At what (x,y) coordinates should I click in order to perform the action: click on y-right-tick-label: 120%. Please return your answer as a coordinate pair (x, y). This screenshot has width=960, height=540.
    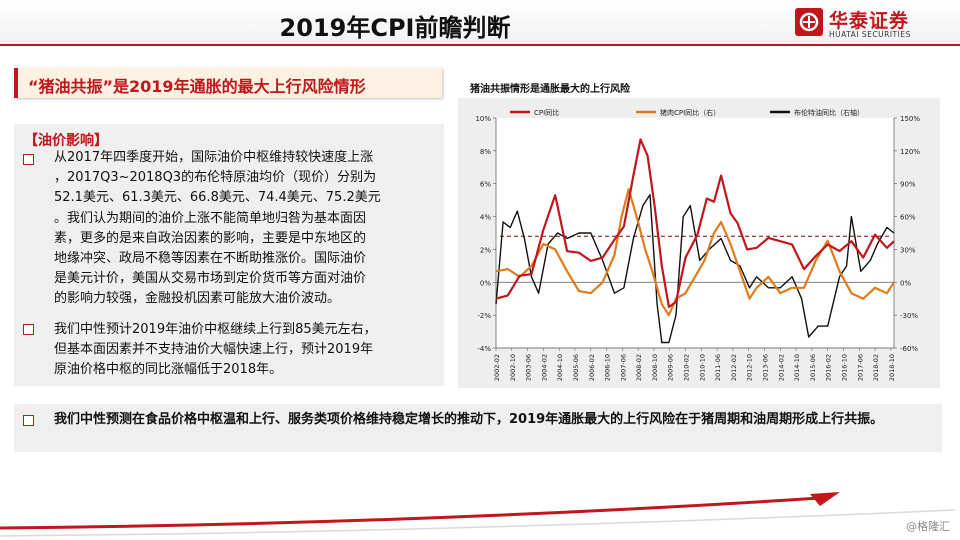
    Looking at the image, I should click on (910, 152).